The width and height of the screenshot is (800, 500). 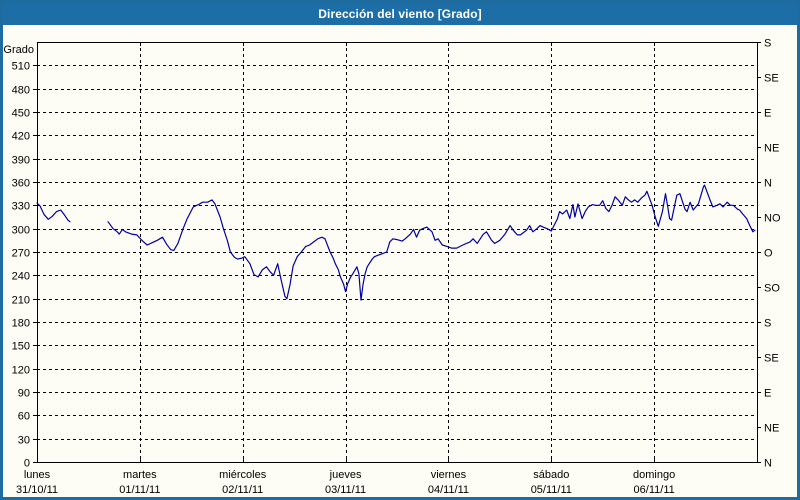 I want to click on svg-text: 05/11/11, so click(x=551, y=490).